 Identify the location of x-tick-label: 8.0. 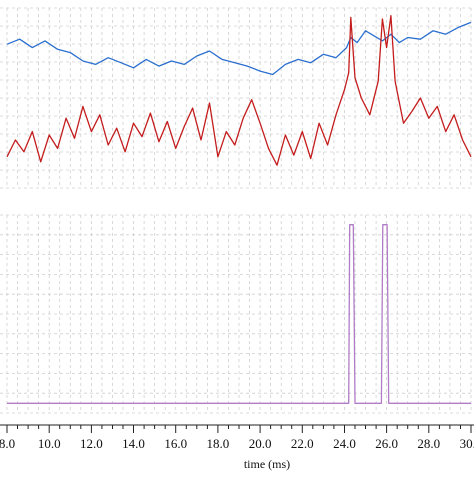
(7, 443).